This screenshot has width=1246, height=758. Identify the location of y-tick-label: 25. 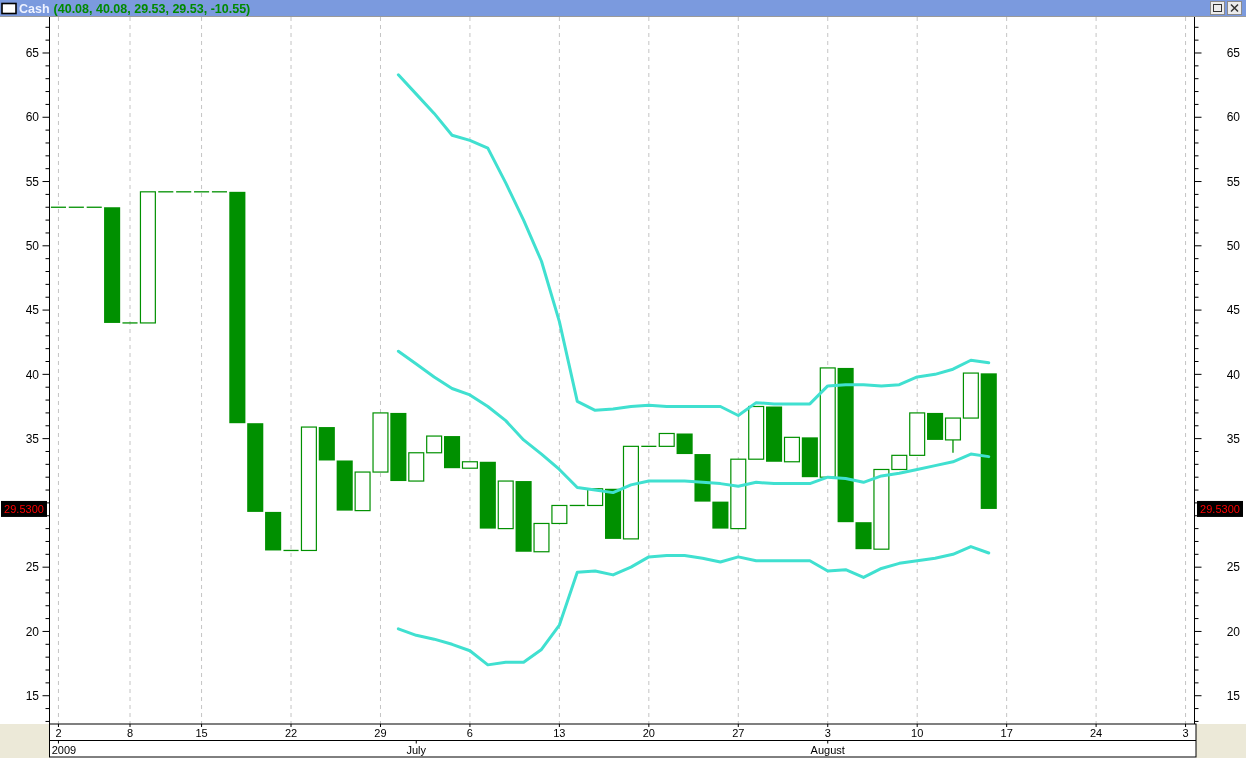
(32, 567).